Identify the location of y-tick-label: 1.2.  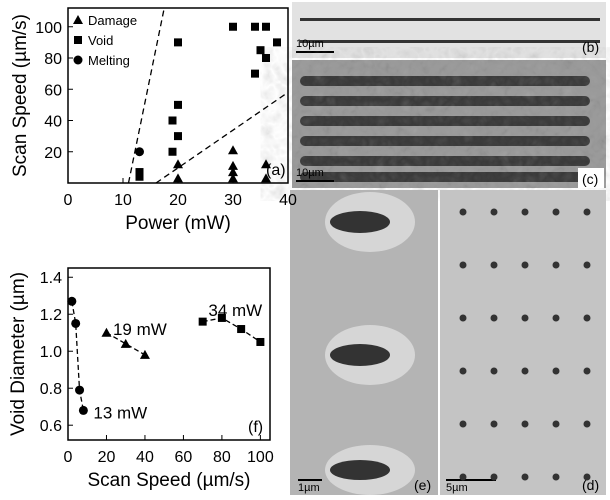
(51, 315).